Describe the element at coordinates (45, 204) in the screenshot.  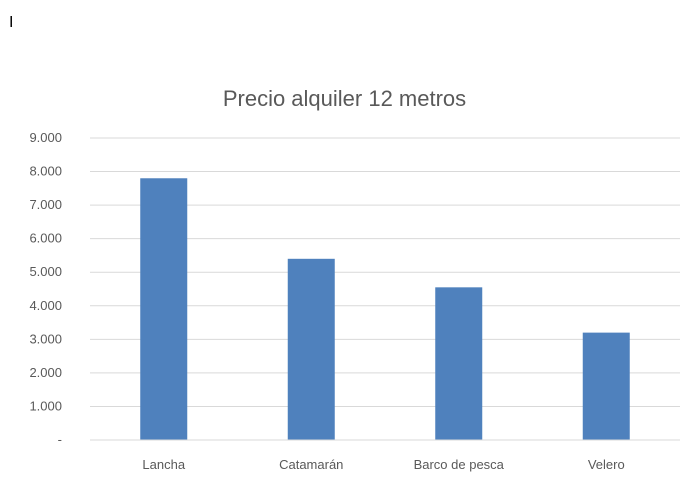
I see `y-tick-label: 7.000` at that location.